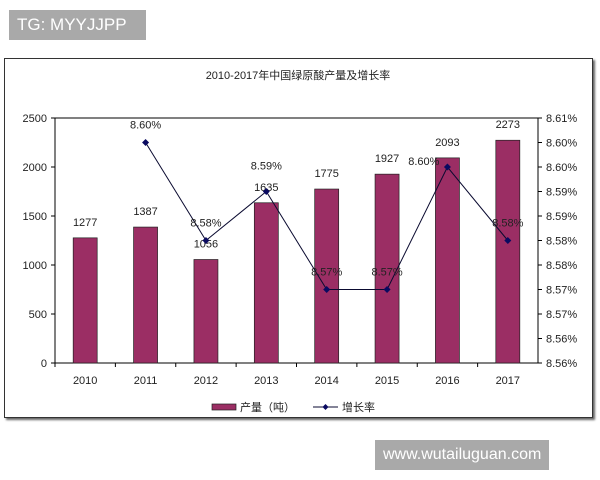 This screenshot has height=480, width=600. I want to click on x-tick-label: 2017, so click(508, 381).